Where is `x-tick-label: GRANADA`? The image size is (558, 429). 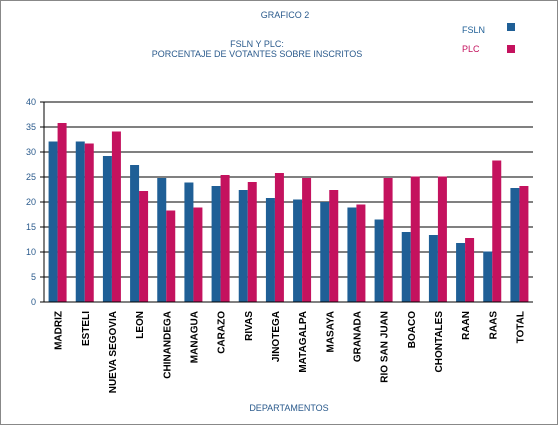 x-tick-label: GRANADA is located at coordinates (357, 336).